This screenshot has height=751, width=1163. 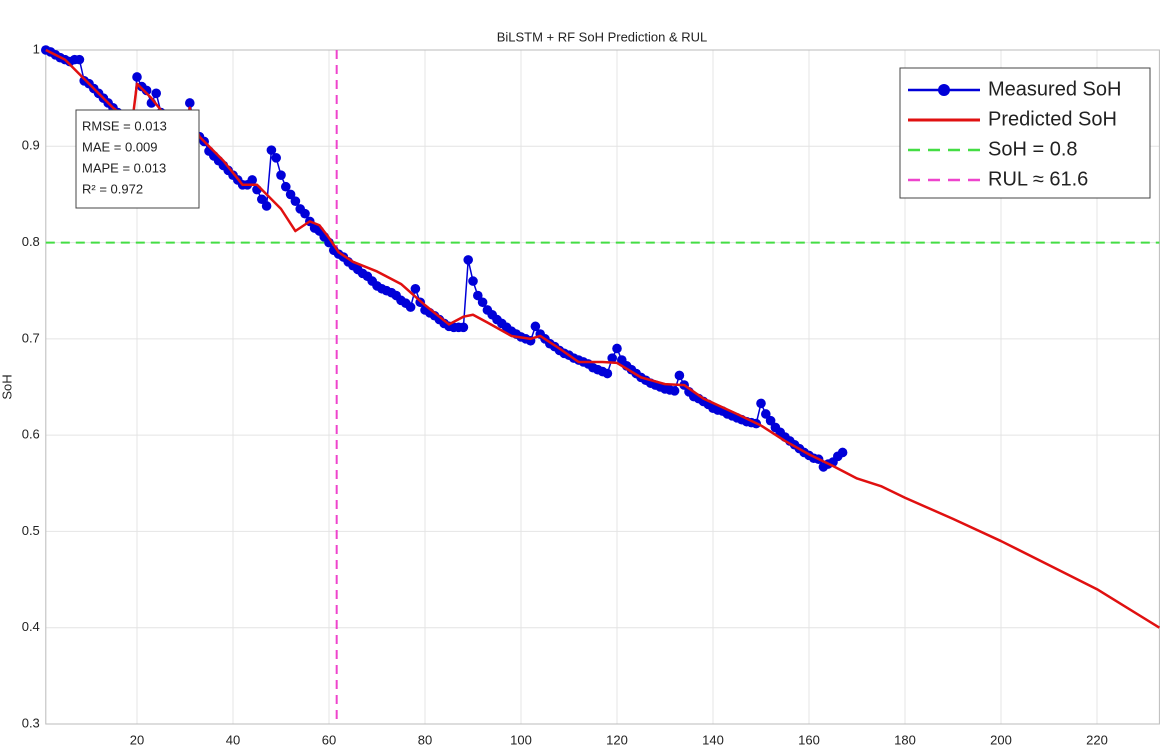 I want to click on x-tick-label: 120, so click(x=617, y=739).